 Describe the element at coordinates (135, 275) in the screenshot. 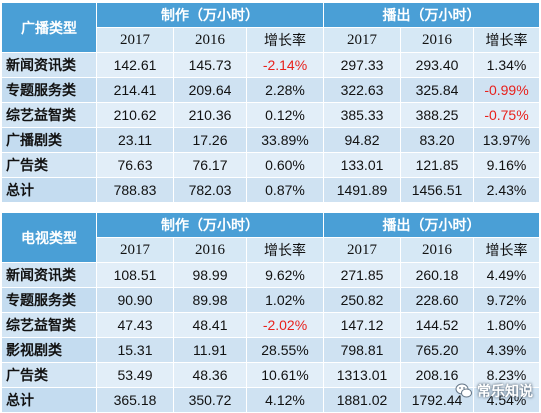

I see `table-cell: 108.51` at that location.